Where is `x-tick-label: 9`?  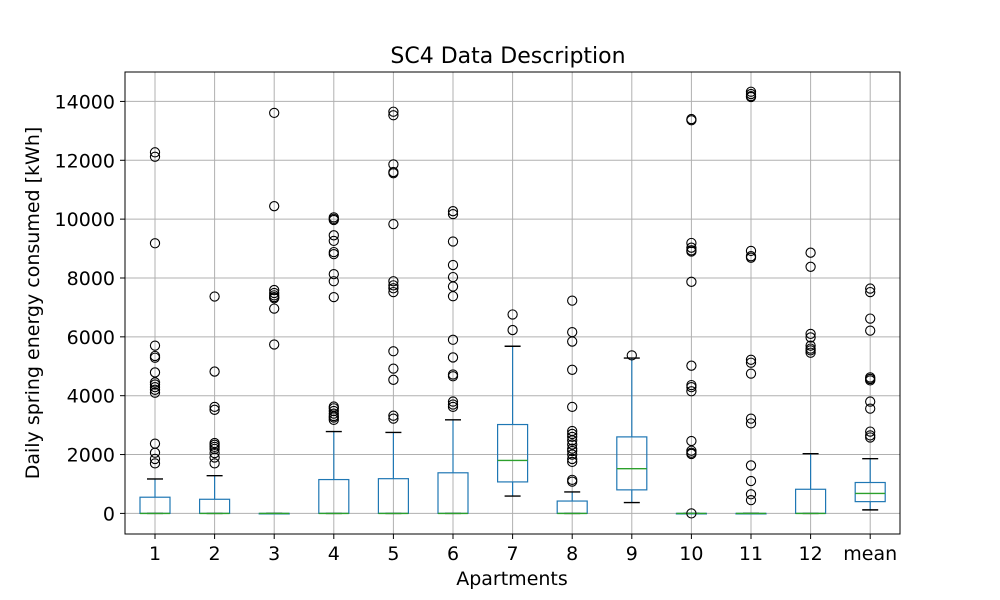 x-tick-label: 9 is located at coordinates (632, 554).